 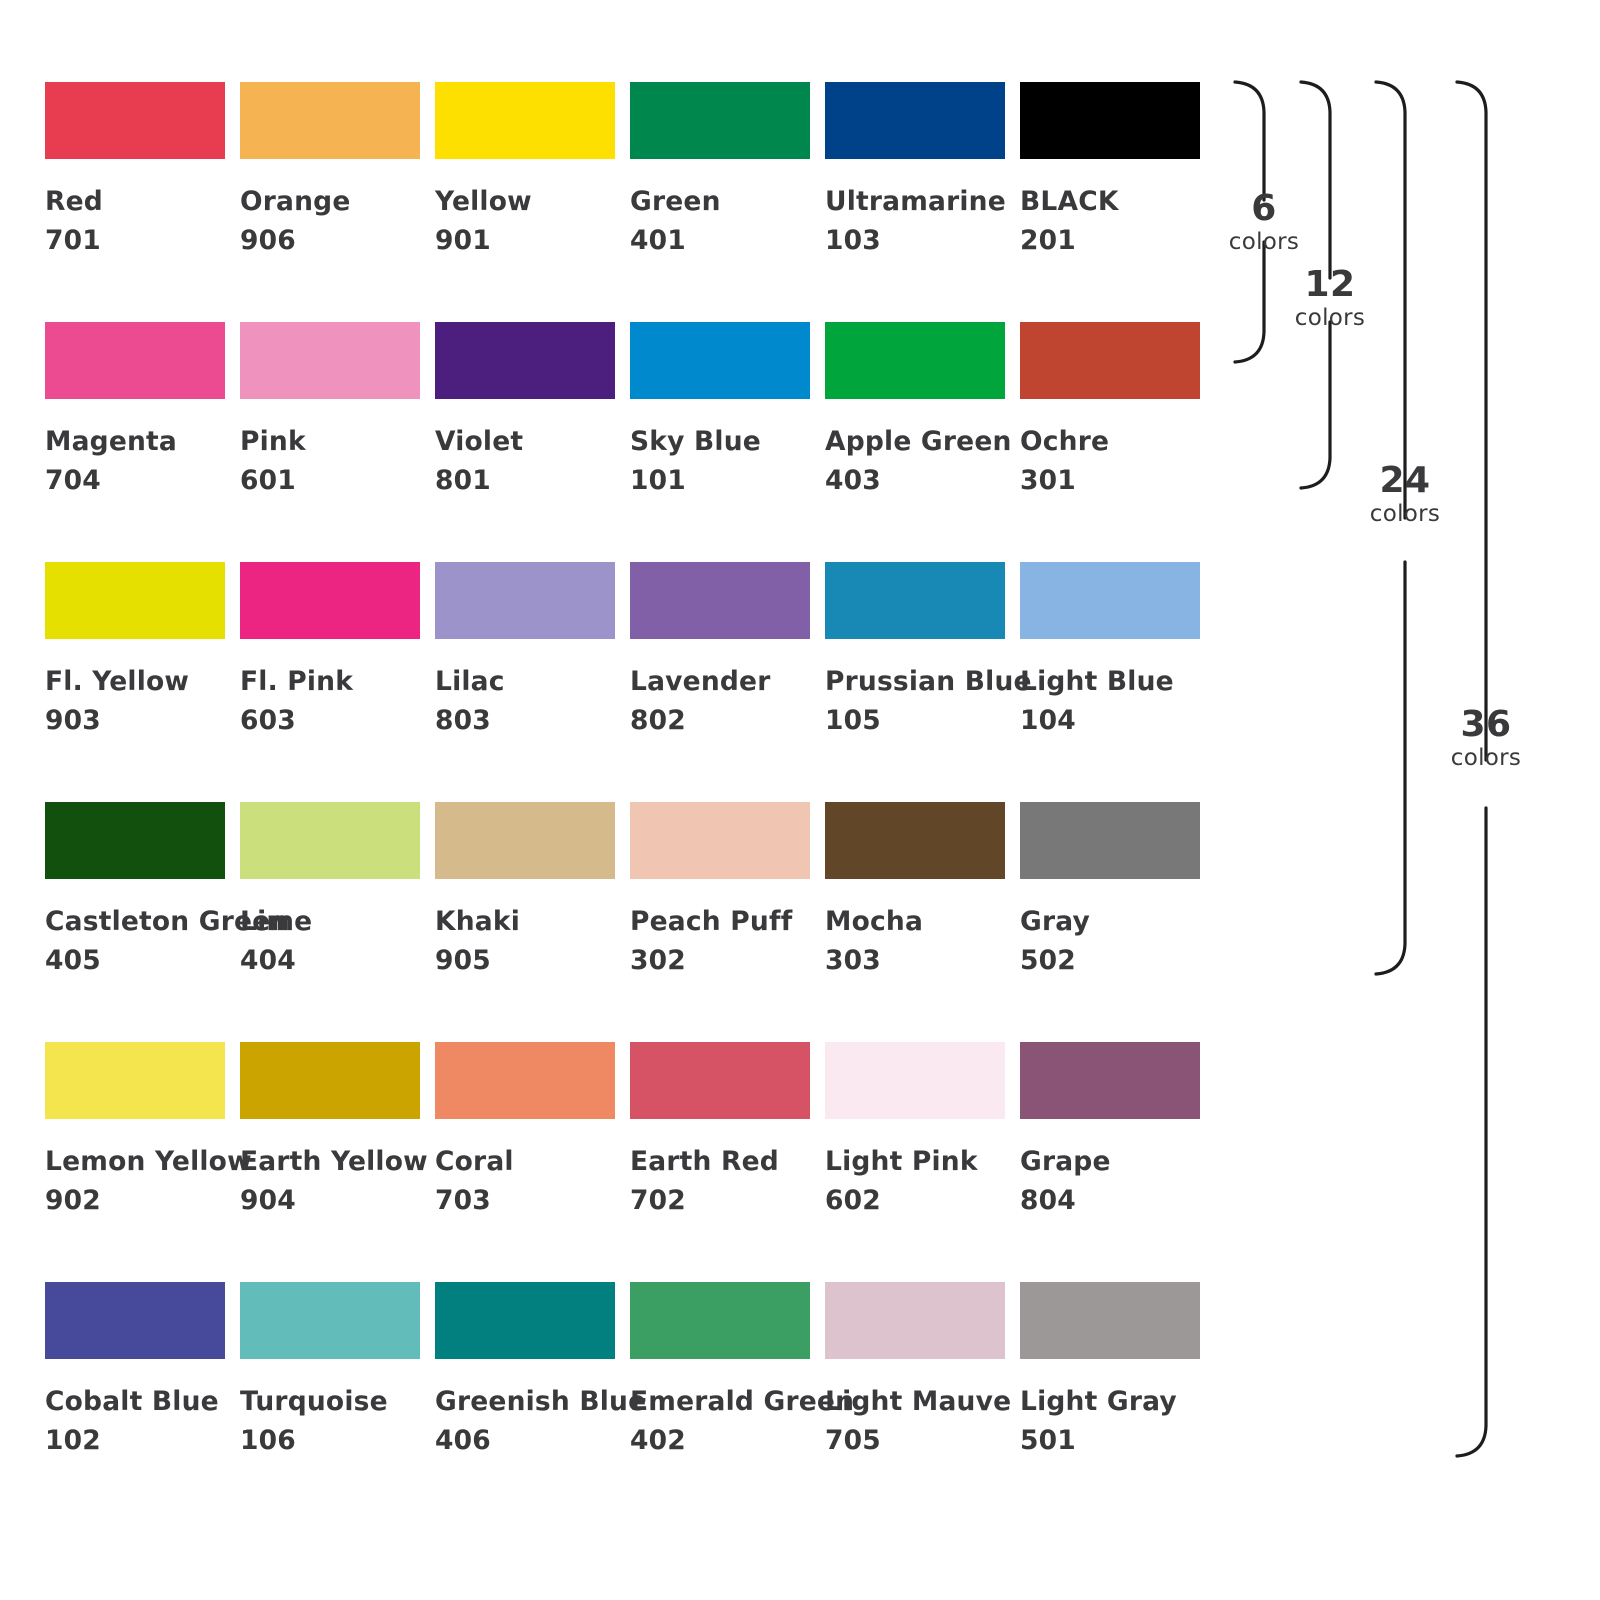 What do you see at coordinates (334, 1129) in the screenshot?
I see `swatch-cell: Earth Yellow 904` at bounding box center [334, 1129].